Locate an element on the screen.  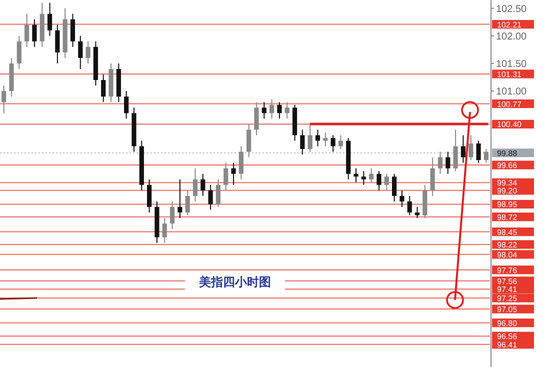
ref-line-label: 100.40 is located at coordinates (509, 125).